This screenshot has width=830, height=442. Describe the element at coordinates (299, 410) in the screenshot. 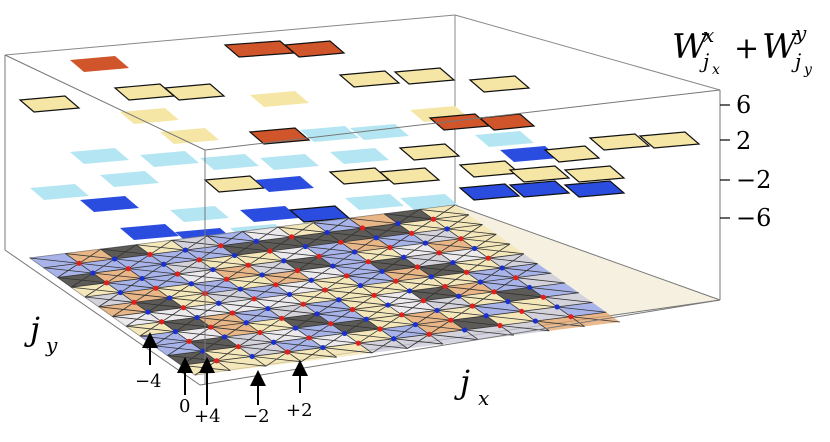

I see `arrow-label-plus-2: +2` at that location.